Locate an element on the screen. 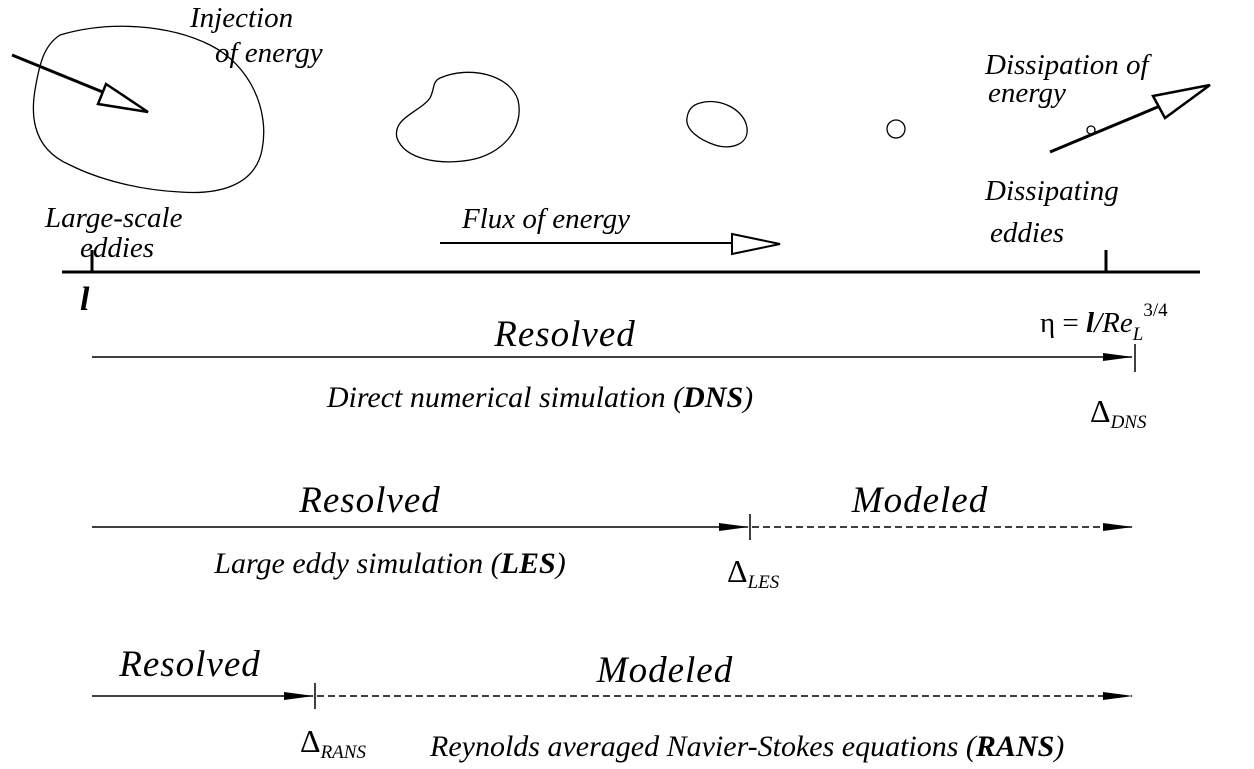  small-eddy is located at coordinates (717, 124).